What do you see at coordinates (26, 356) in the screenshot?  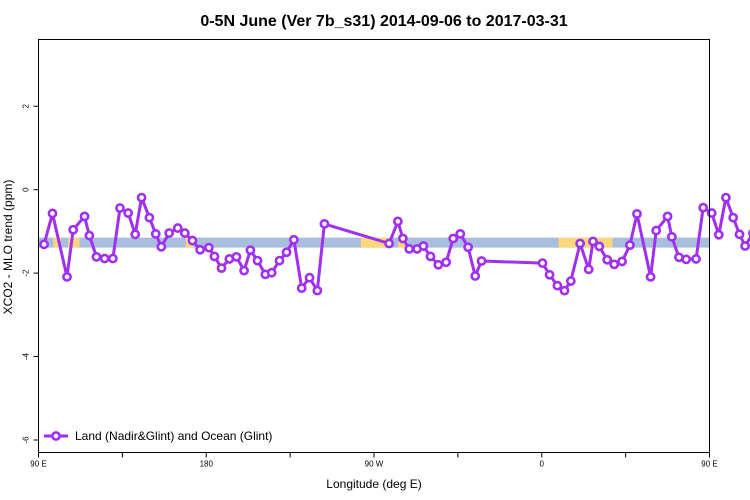 I see `y-tick-label: -4` at bounding box center [26, 356].